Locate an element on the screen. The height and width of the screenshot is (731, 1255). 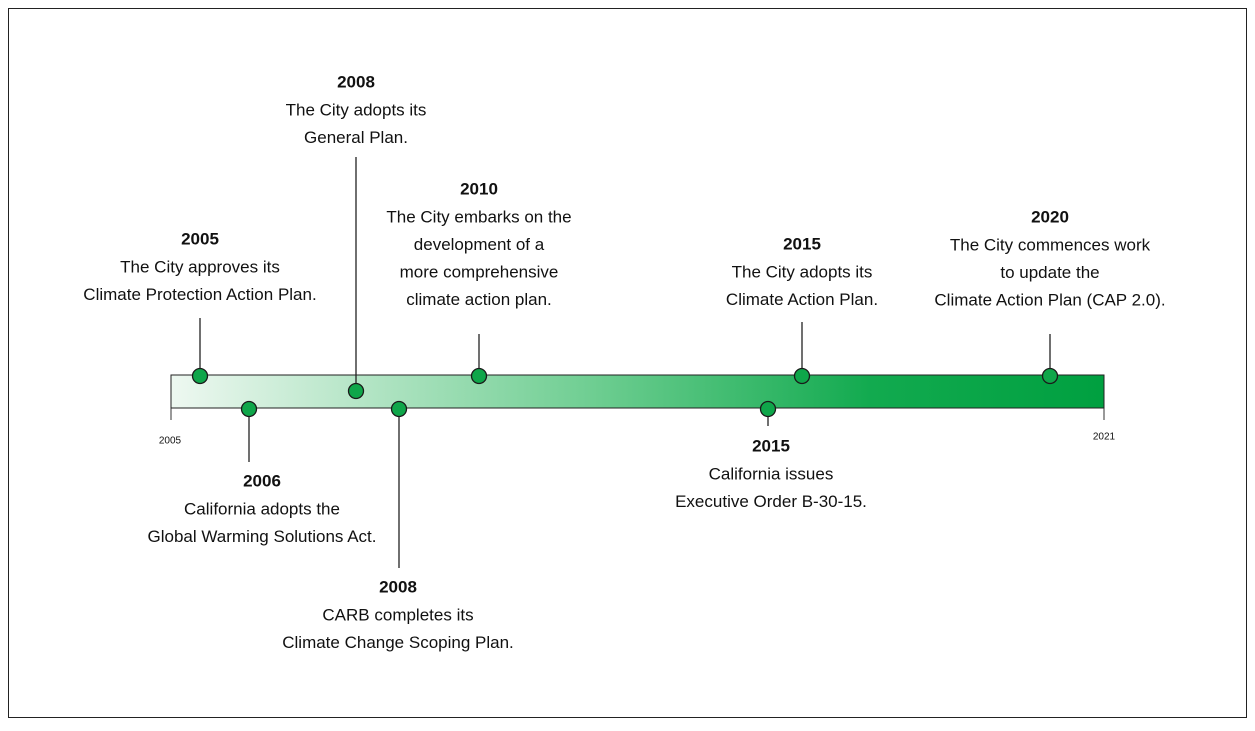
event-text: Climate Action Plan. is located at coordinates (802, 299).